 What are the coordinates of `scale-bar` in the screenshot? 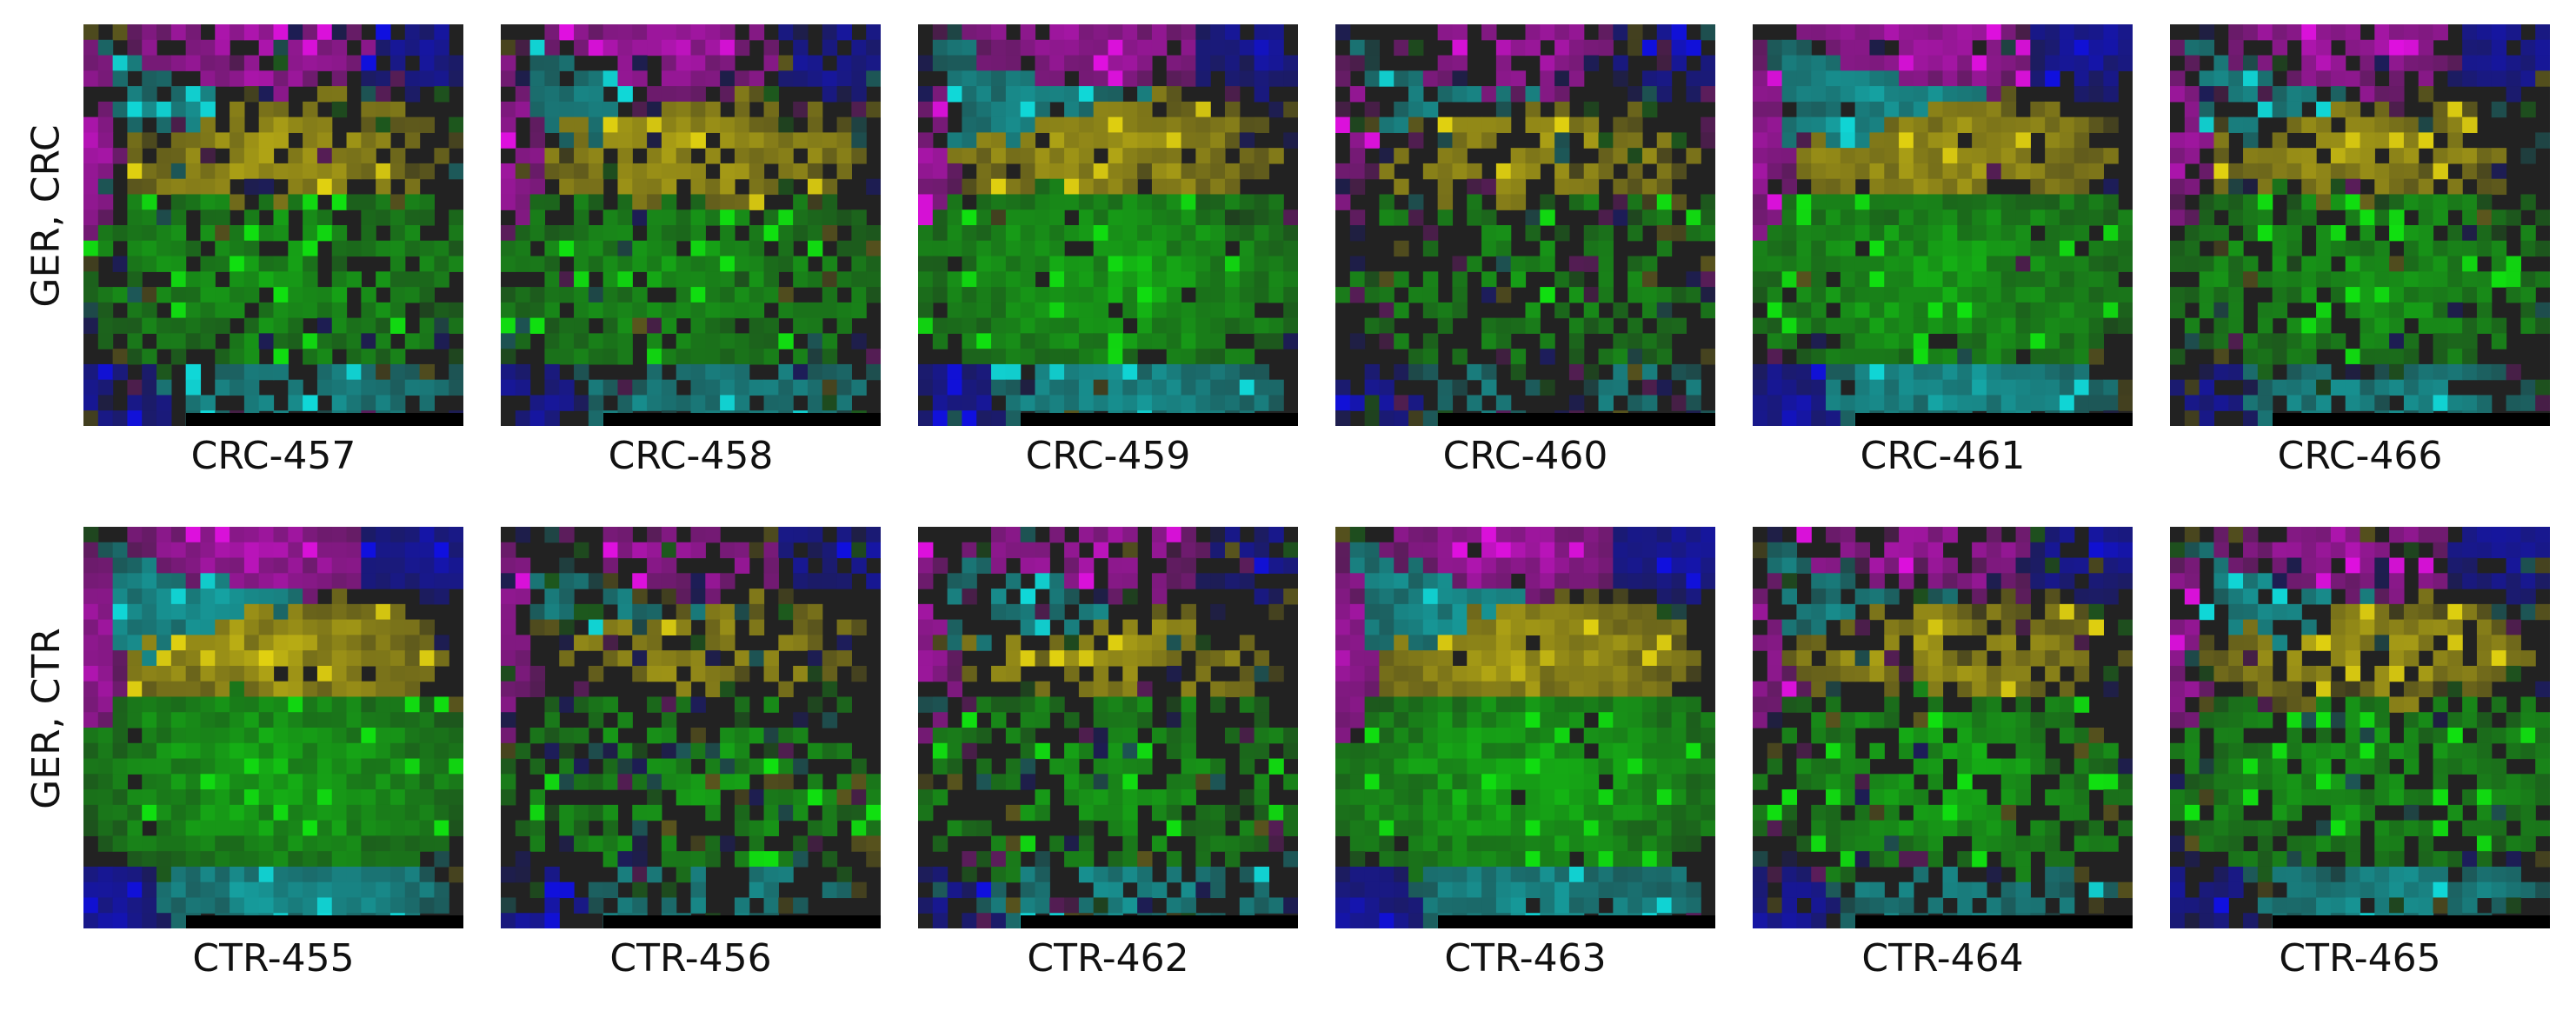 It's located at (1159, 922).